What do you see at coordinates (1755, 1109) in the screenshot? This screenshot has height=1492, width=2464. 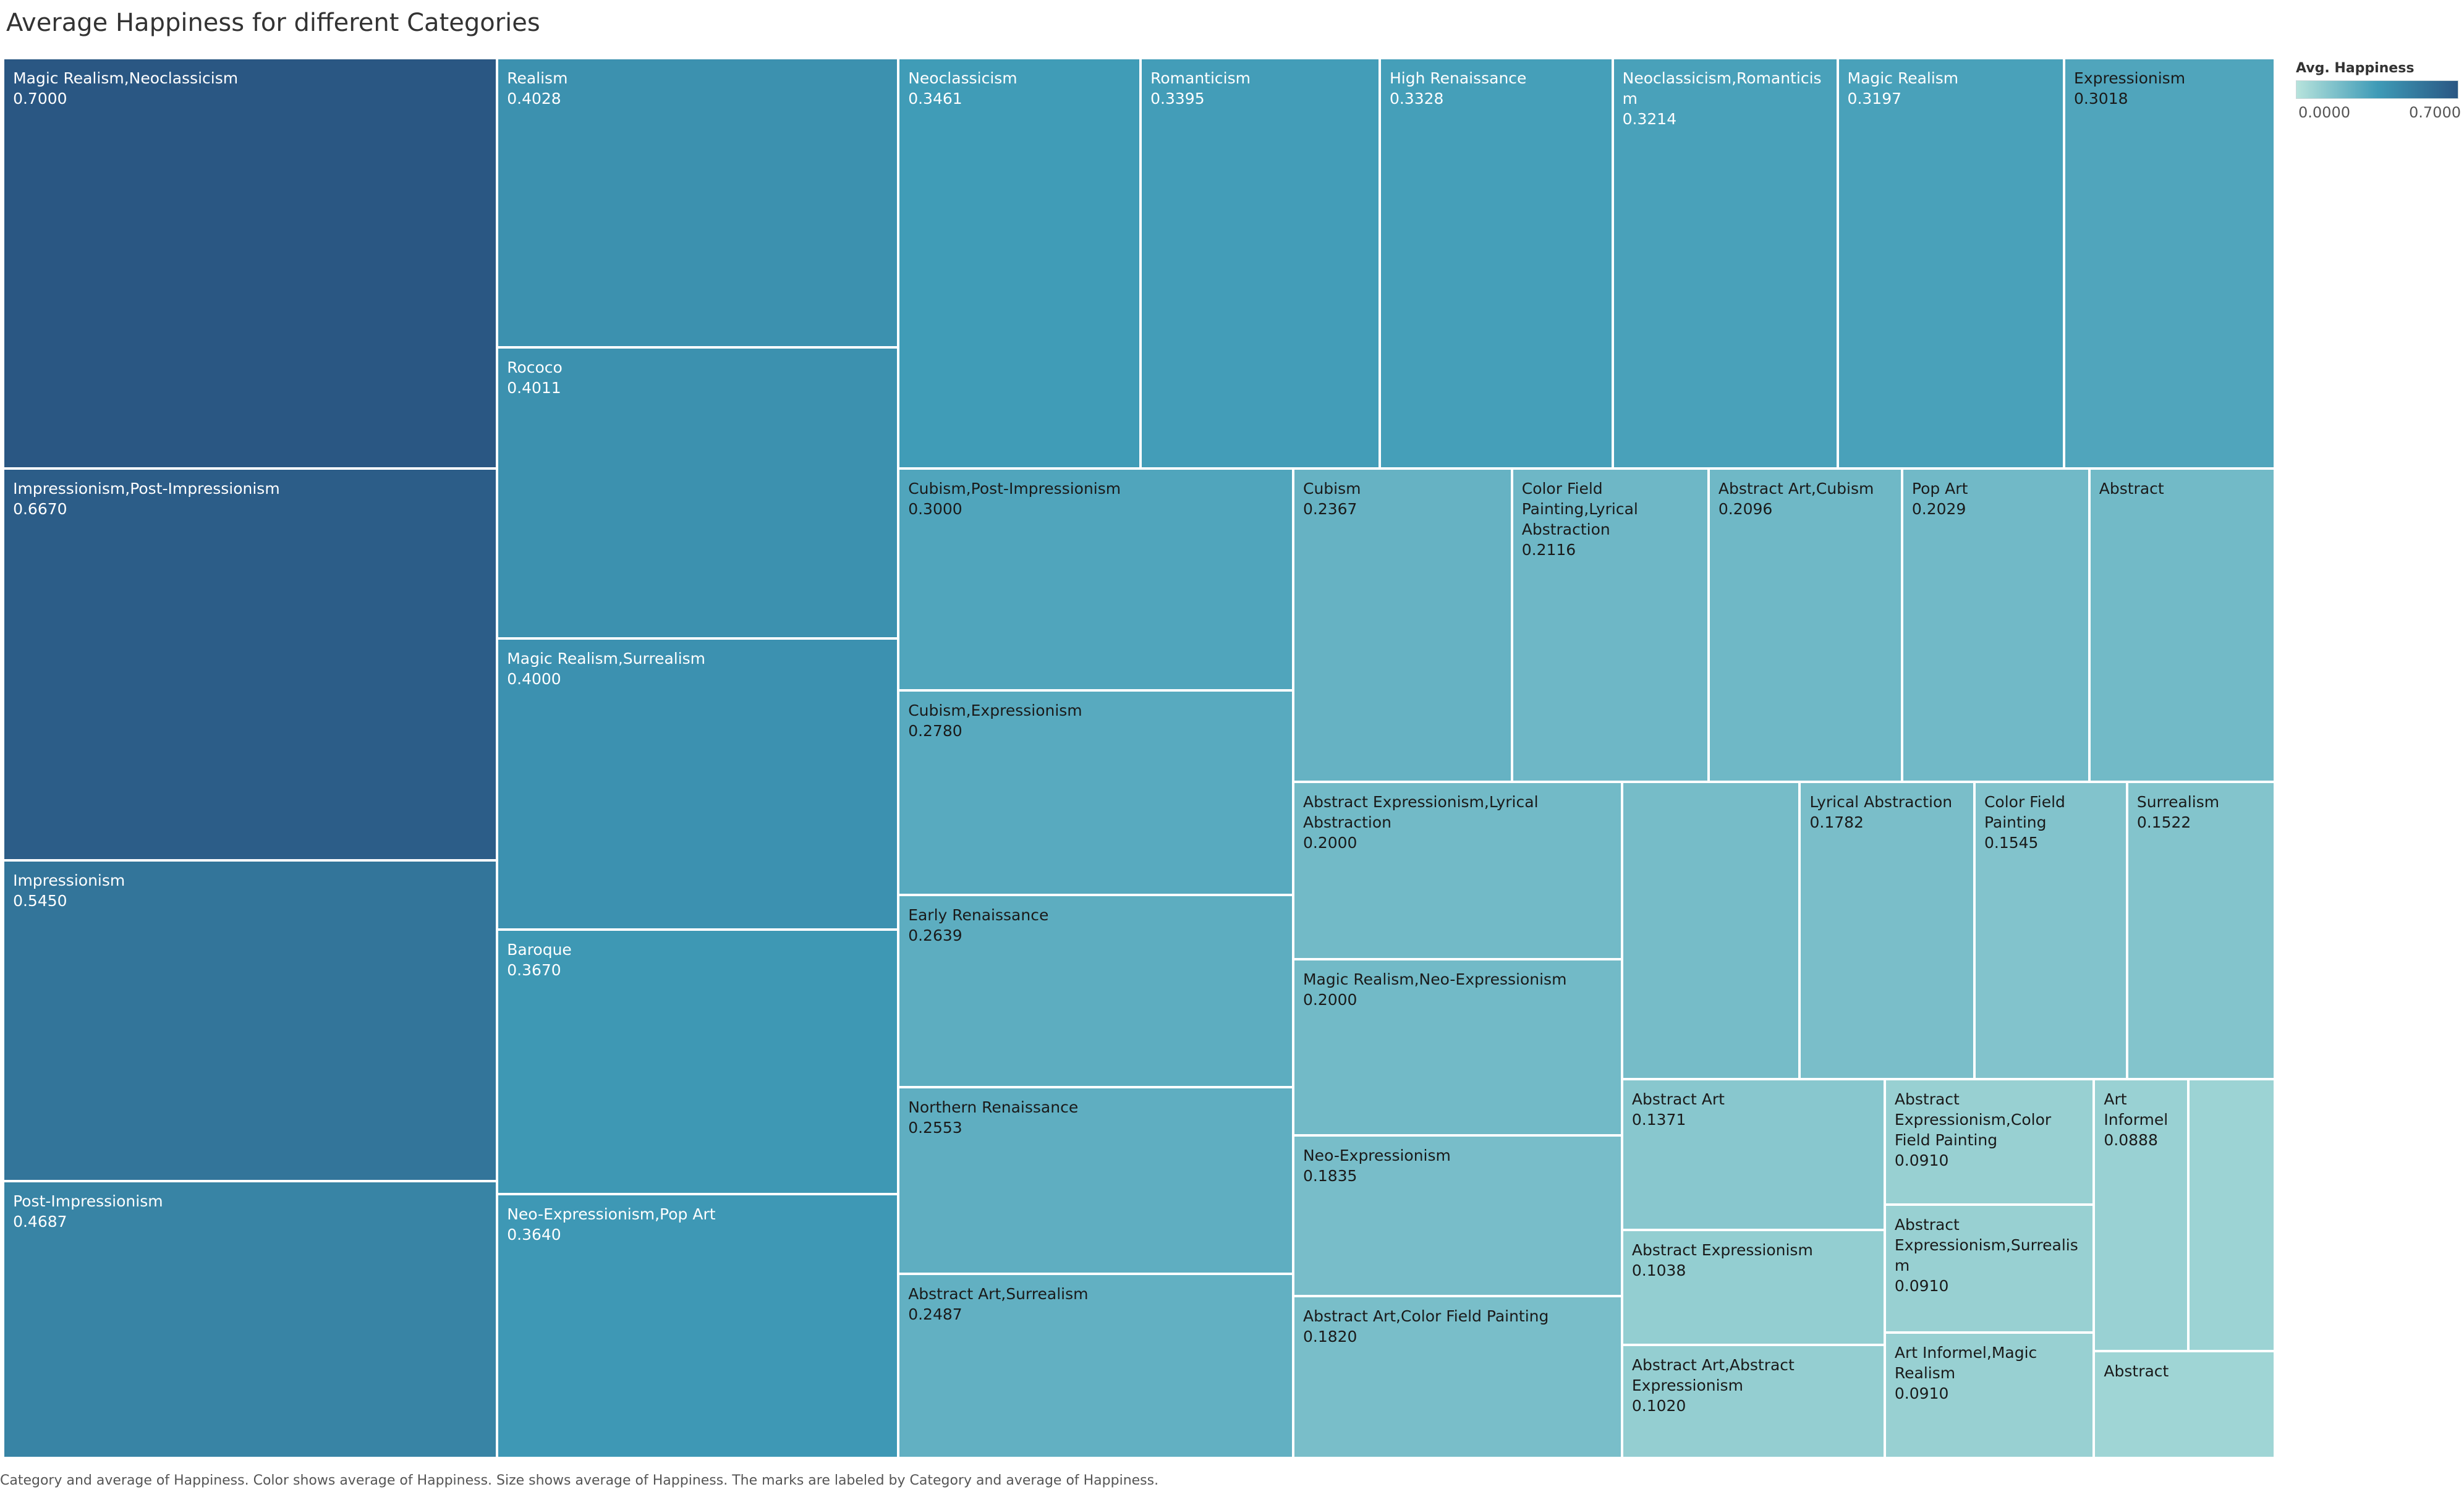 I see `tile-label: Abstract Art 0.1371` at bounding box center [1755, 1109].